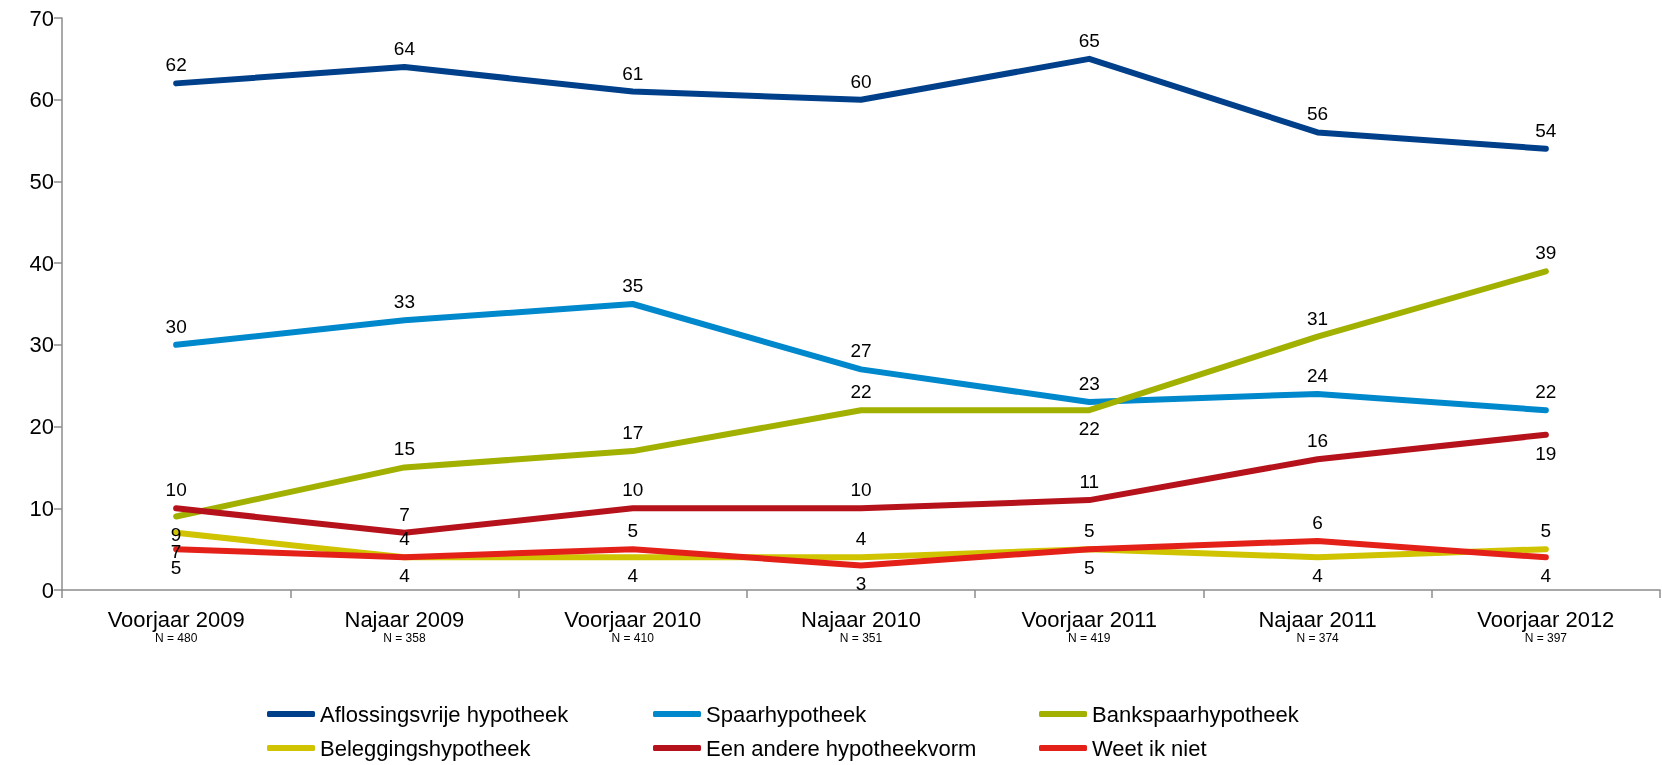 The height and width of the screenshot is (765, 1662). What do you see at coordinates (41, 427) in the screenshot?
I see `y-tick-label: 20` at bounding box center [41, 427].